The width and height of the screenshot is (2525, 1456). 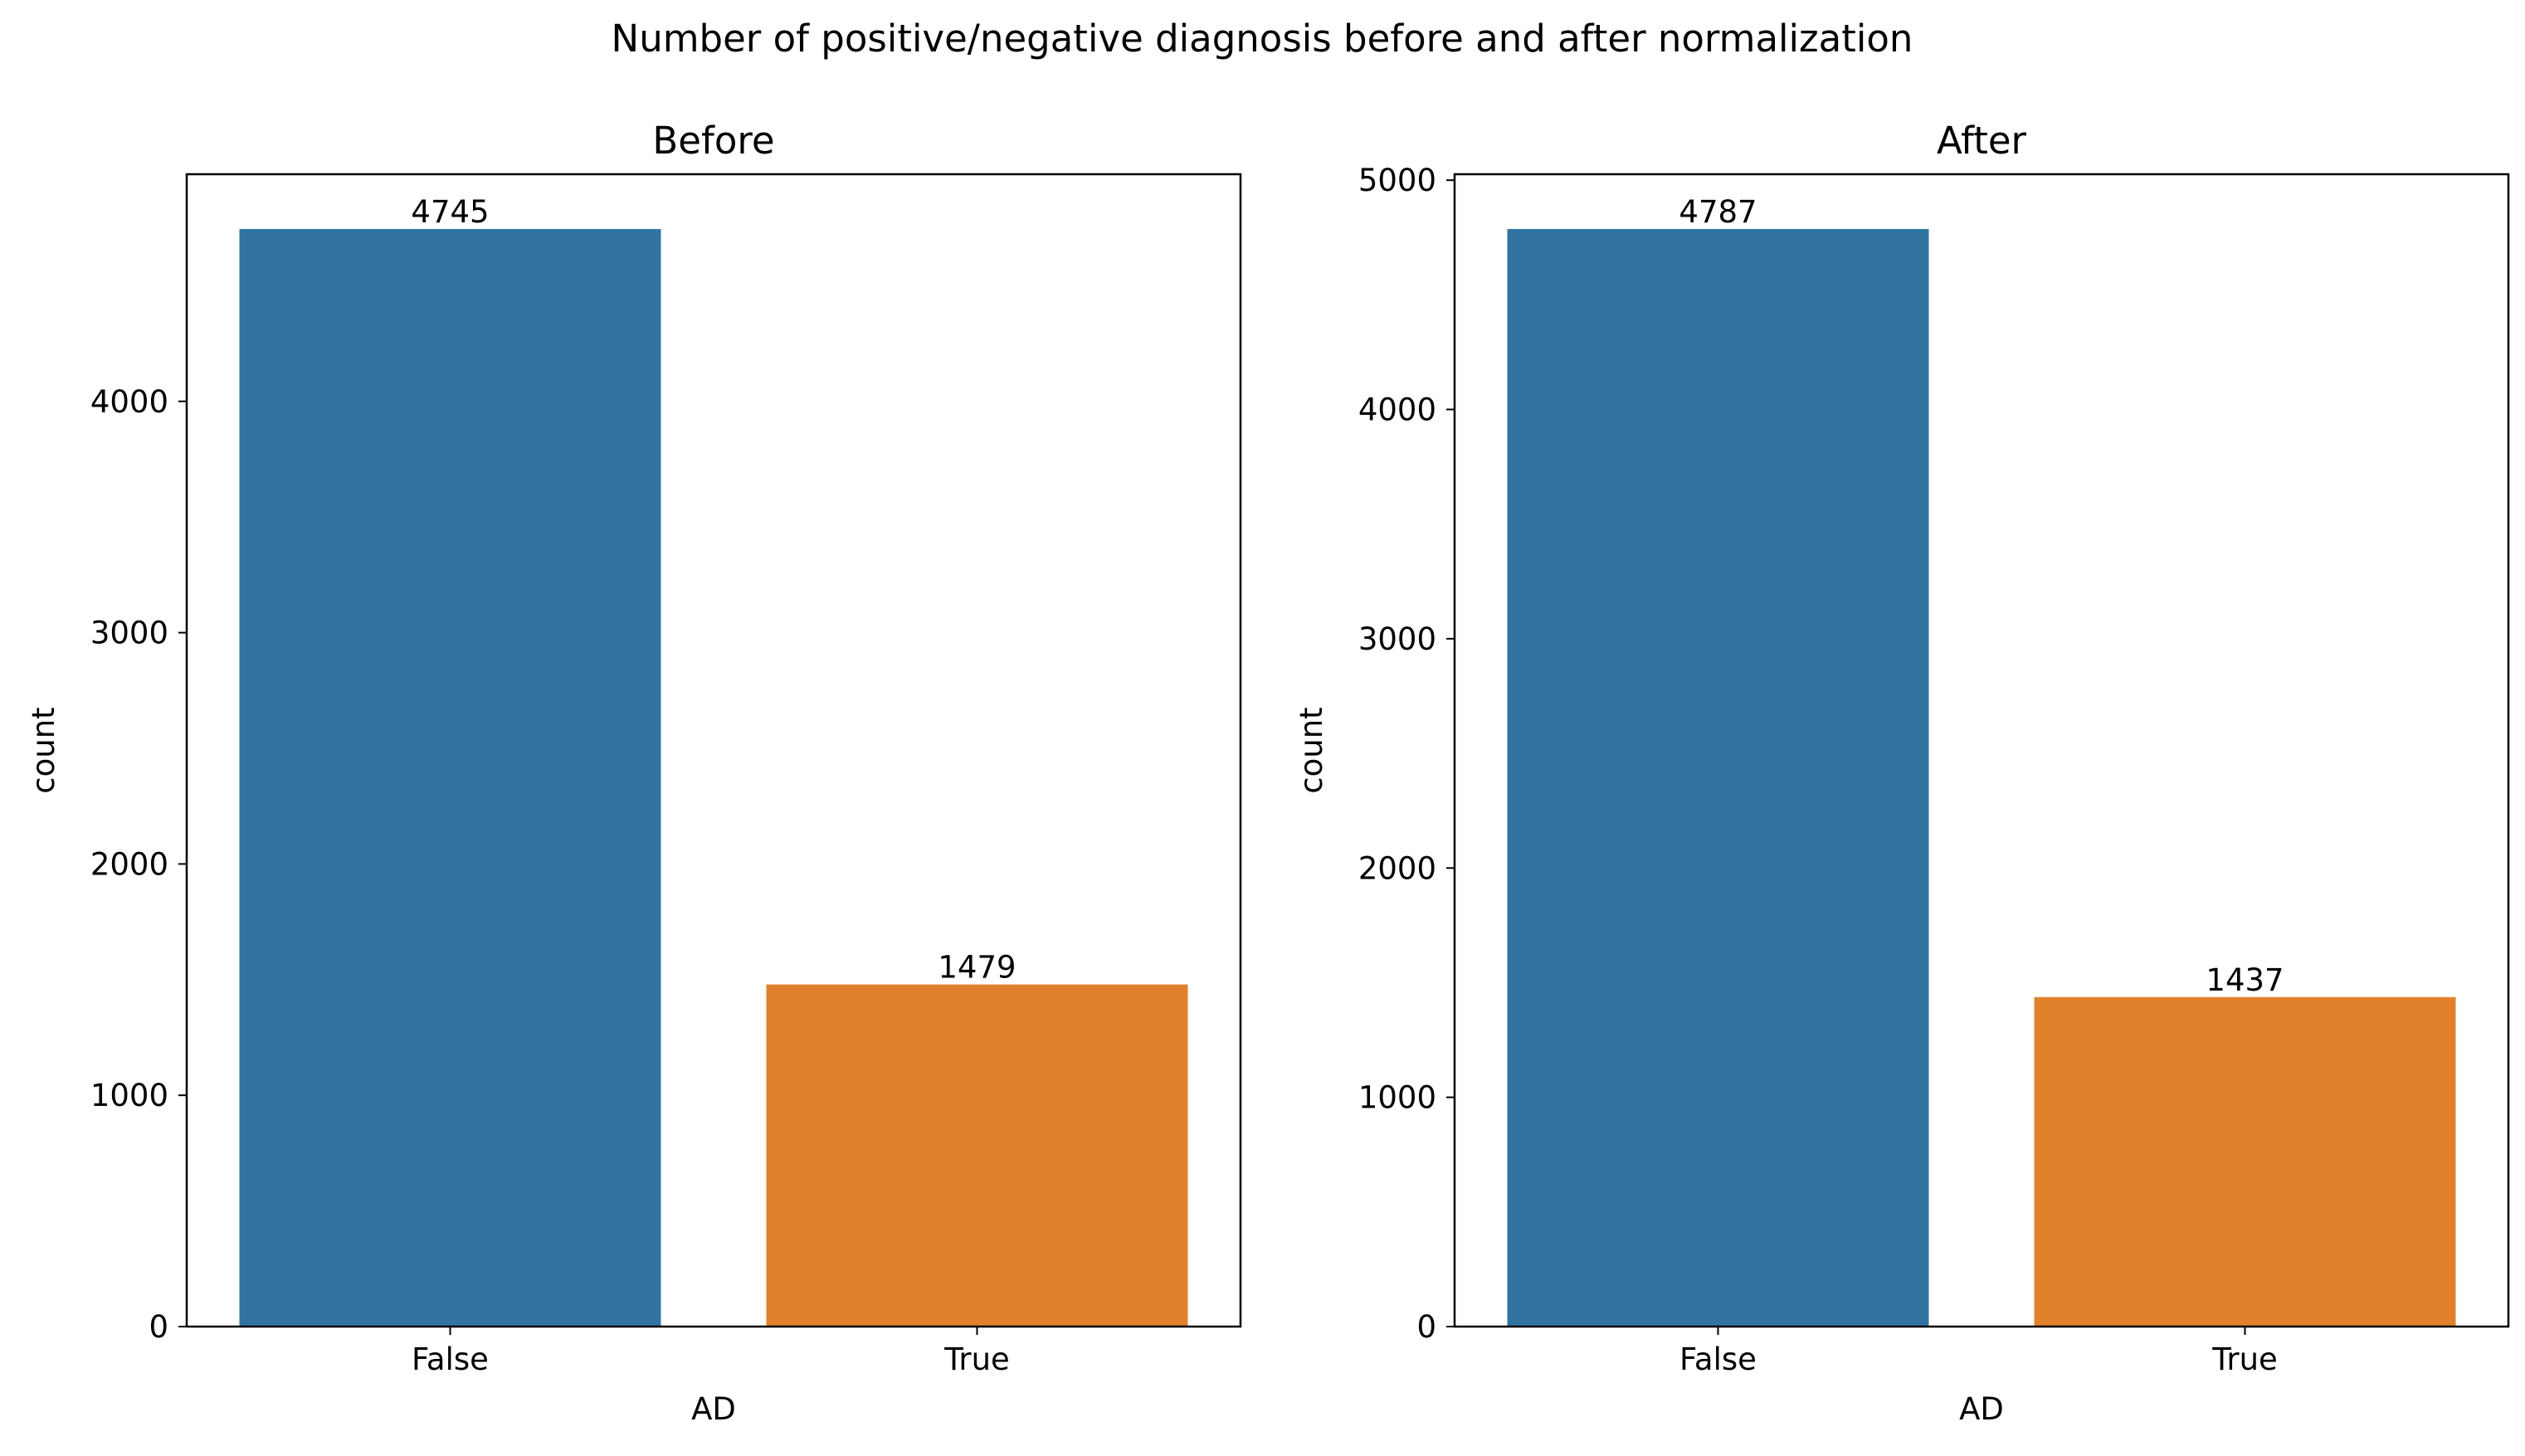 What do you see at coordinates (1982, 141) in the screenshot?
I see `chart-title: After` at bounding box center [1982, 141].